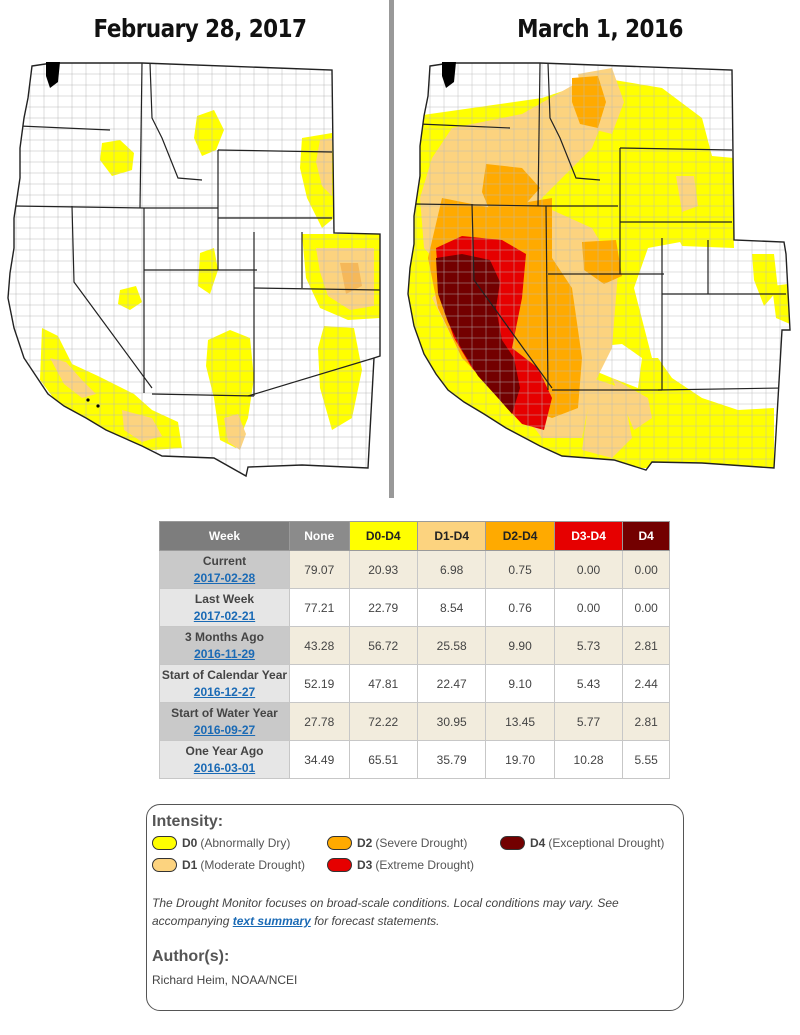 This screenshot has width=800, height=1035. I want to click on value-d1-d4: 35.79, so click(451, 759).